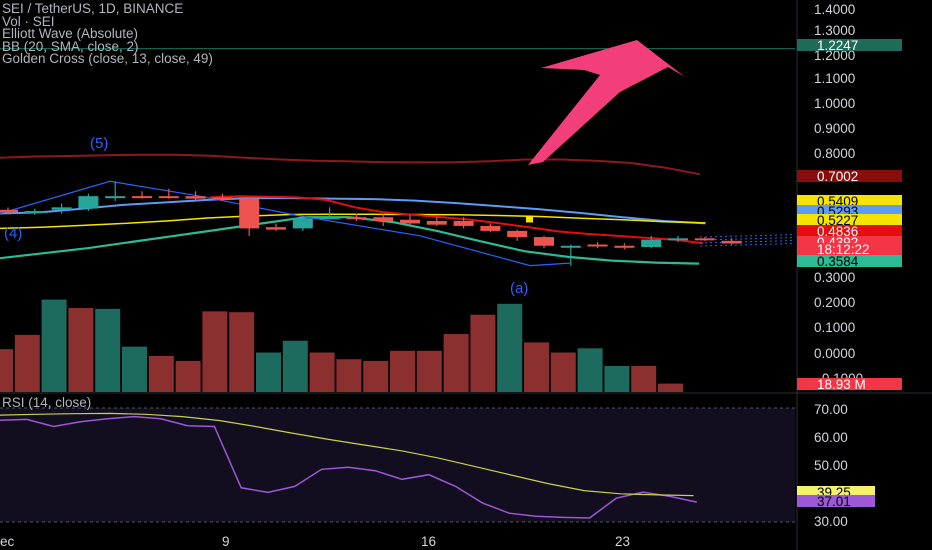  I want to click on ma-fast-line, so click(456, 220).